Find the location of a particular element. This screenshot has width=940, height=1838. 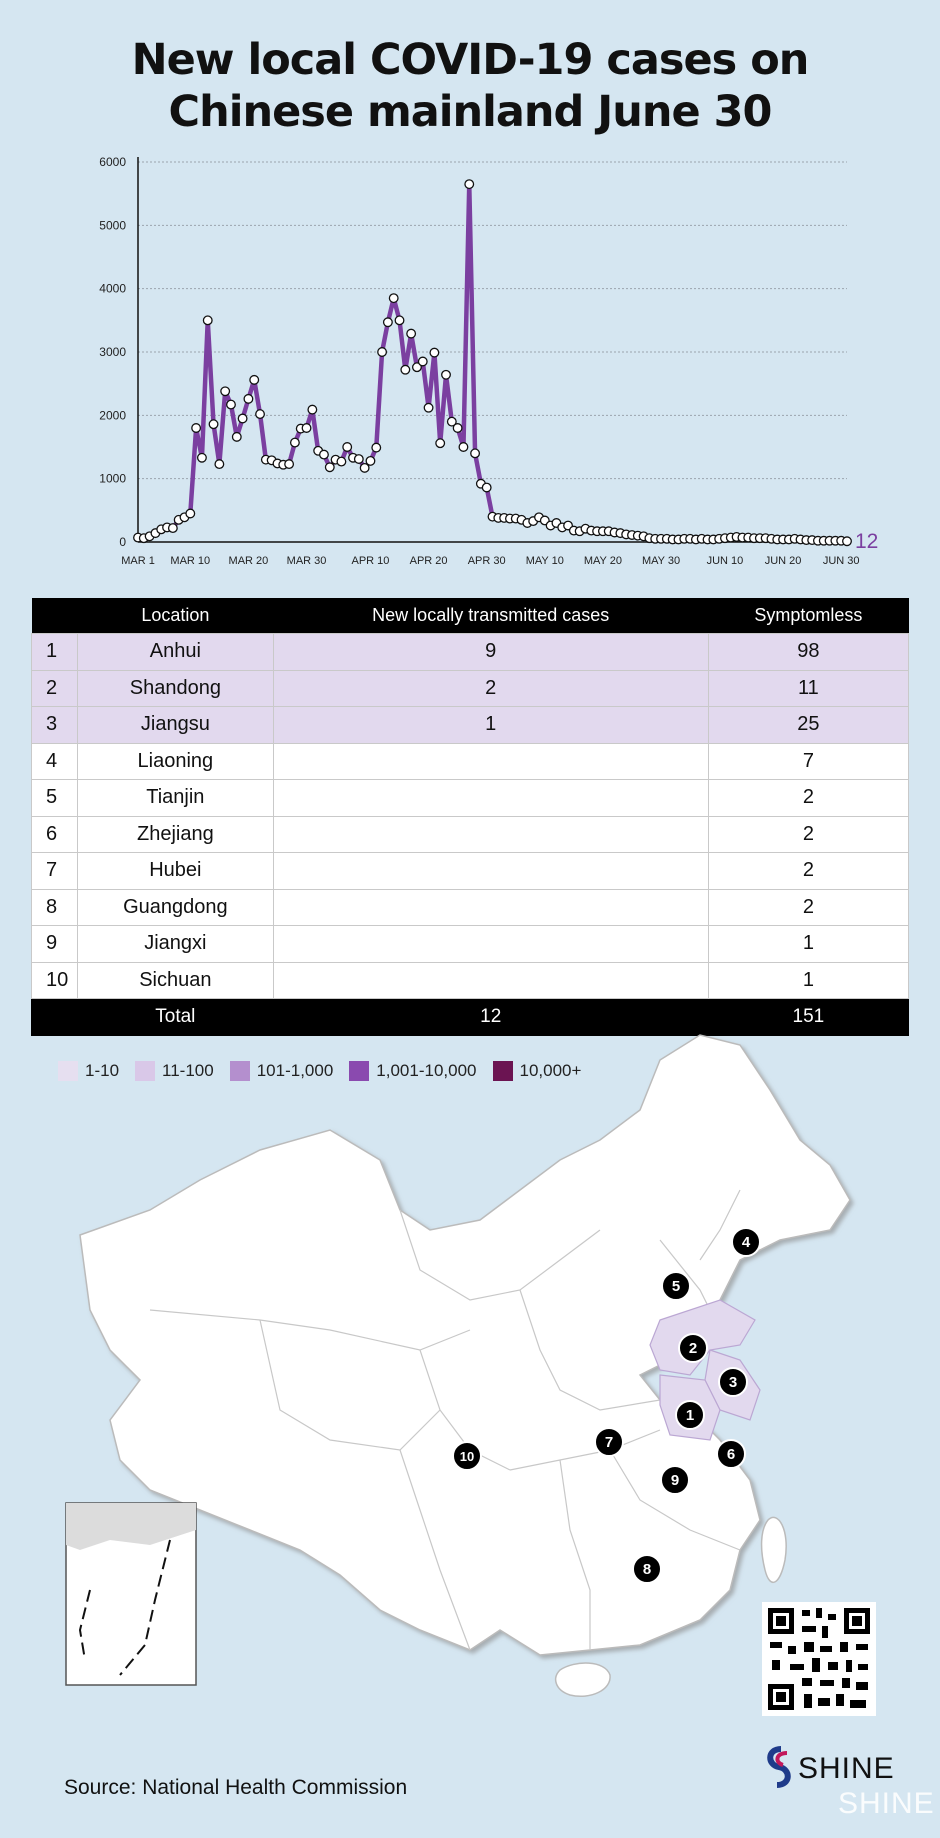

inset-land is located at coordinates (131, 1526).